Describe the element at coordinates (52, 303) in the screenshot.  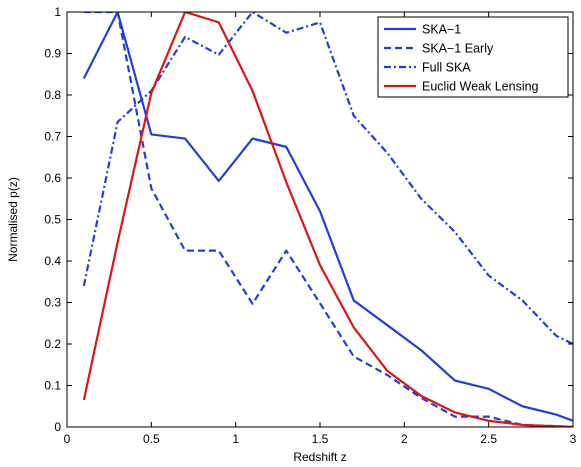
I see `y-tick-label: 0.3` at that location.